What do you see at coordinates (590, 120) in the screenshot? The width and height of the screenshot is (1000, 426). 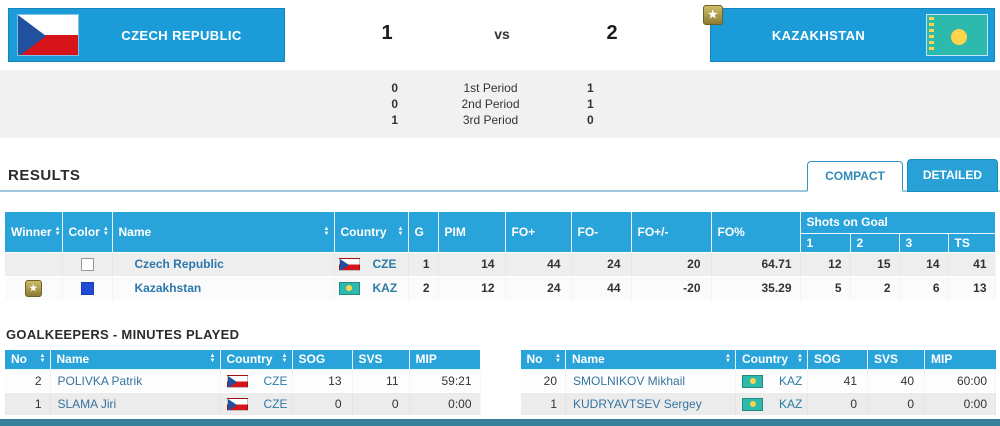 I see `period3-away-score: 0` at bounding box center [590, 120].